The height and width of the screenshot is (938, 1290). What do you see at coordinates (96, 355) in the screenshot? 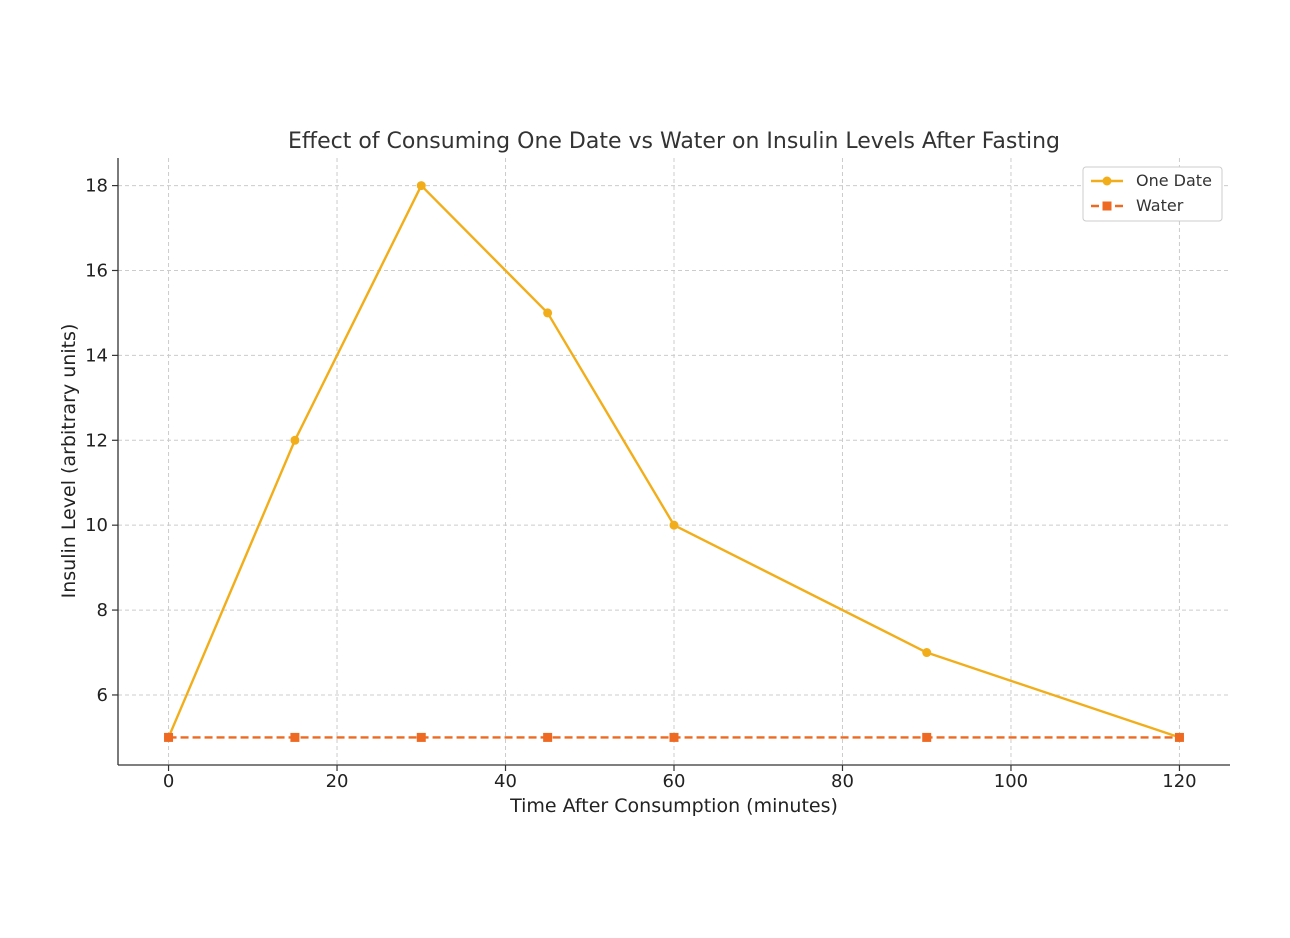
I see `y-tick-label: 14` at bounding box center [96, 355].